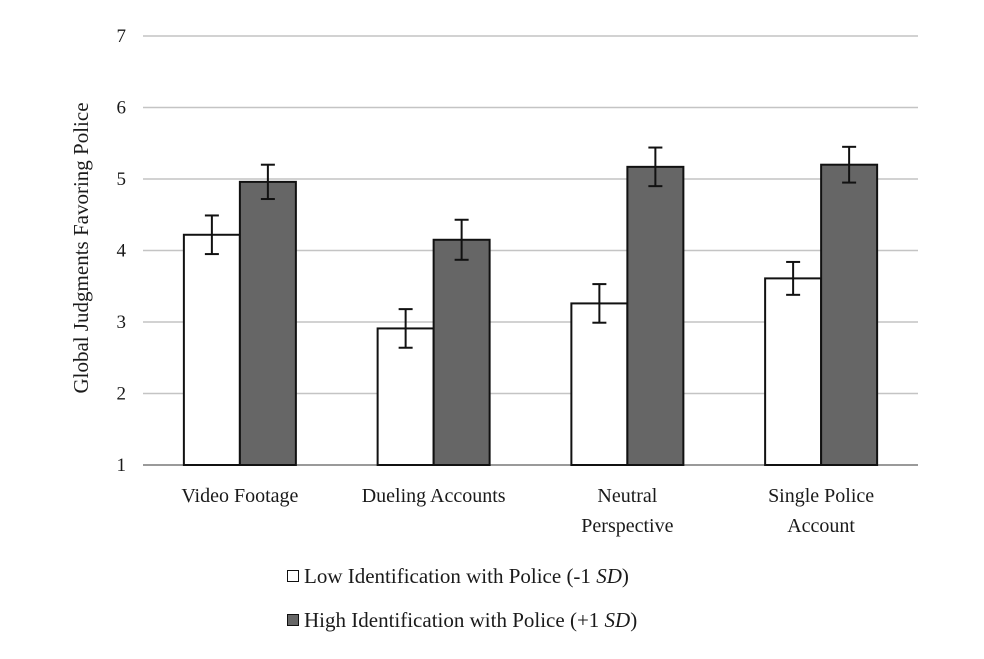  I want to click on legend-label-low: Low Identification with Police (-1 SD), so click(466, 576).